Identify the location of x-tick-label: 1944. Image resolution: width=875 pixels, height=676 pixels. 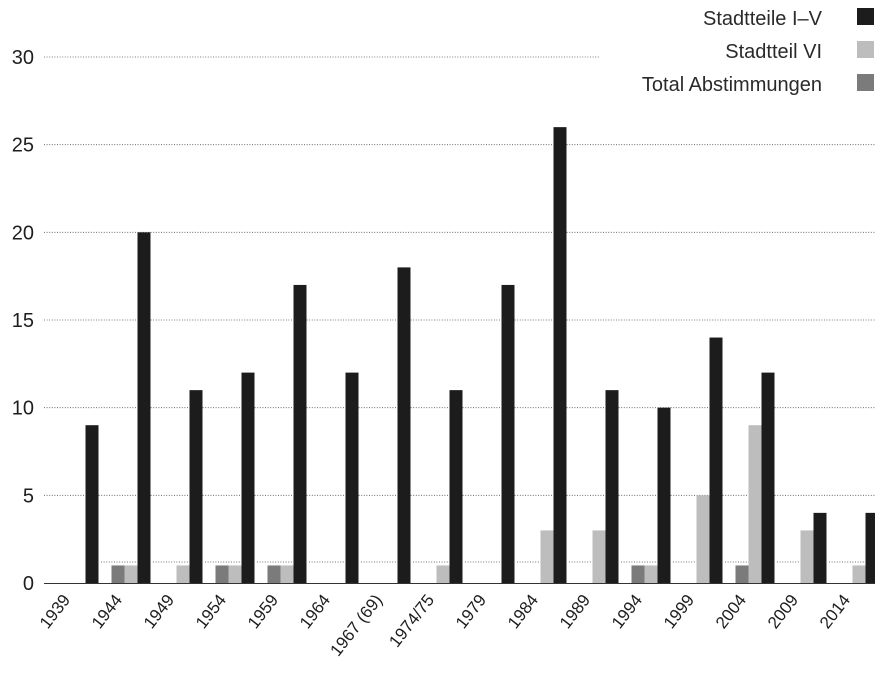
(107, 612).